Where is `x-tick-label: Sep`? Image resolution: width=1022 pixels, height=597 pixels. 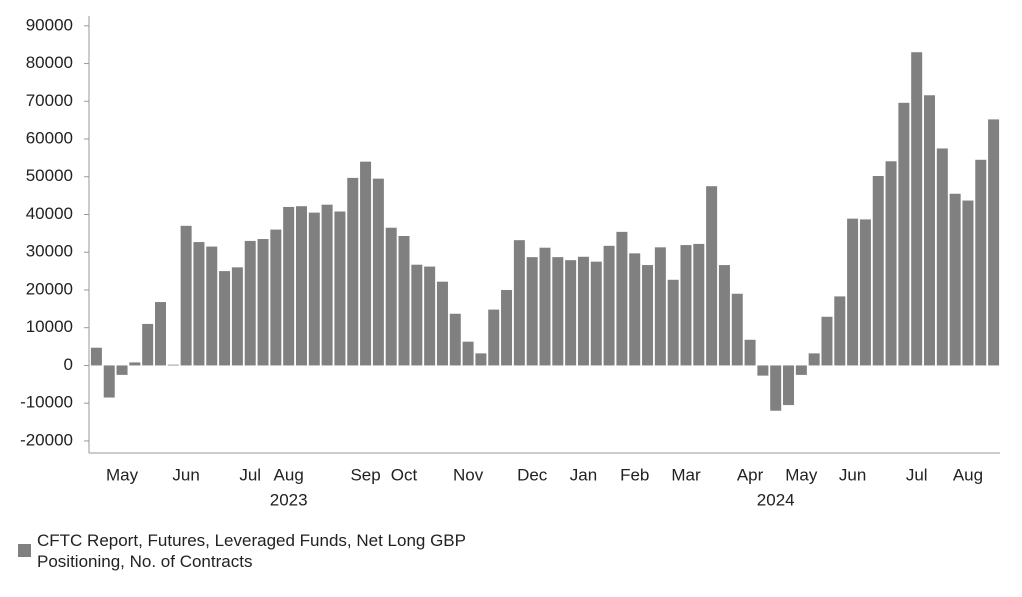 x-tick-label: Sep is located at coordinates (365, 474).